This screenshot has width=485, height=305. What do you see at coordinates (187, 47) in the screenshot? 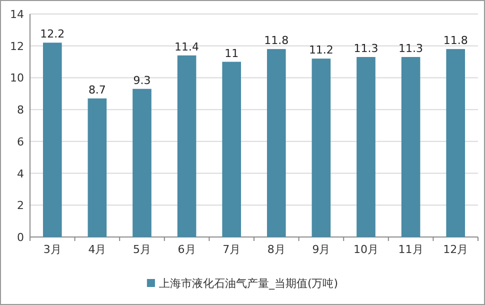
I see `data-label: 11.4` at bounding box center [187, 47].